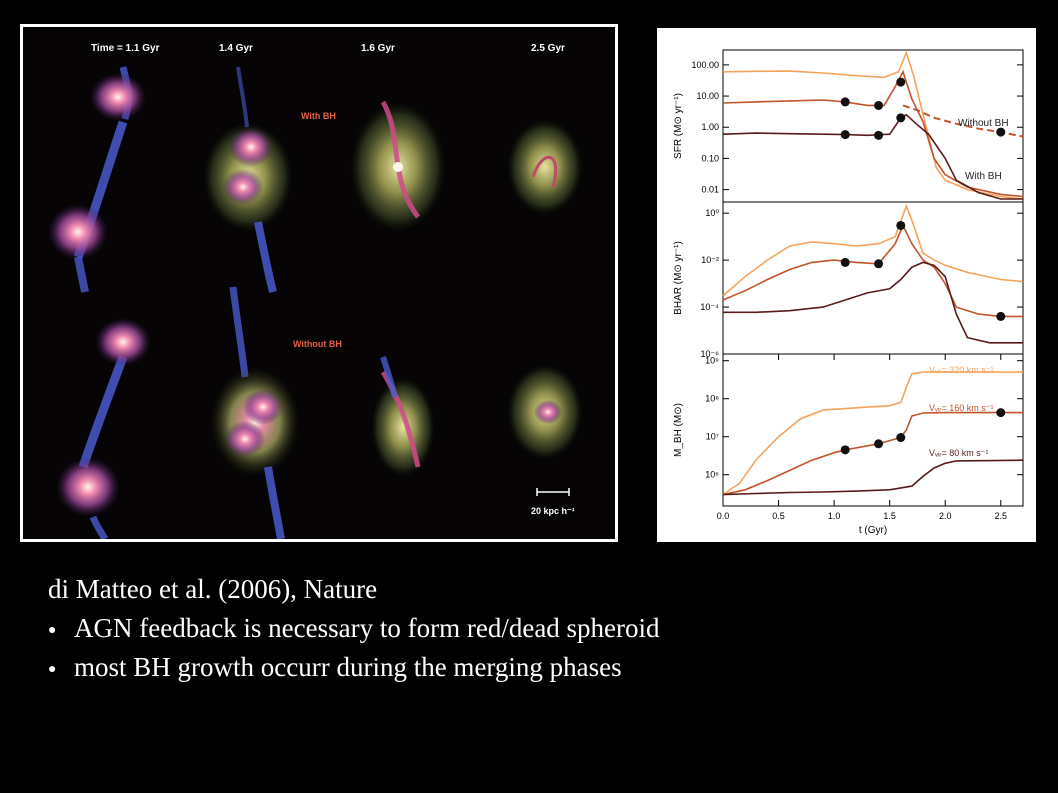 The height and width of the screenshot is (793, 1058). I want to click on y-tick-label-middle: 10⁻⁶, so click(710, 354).